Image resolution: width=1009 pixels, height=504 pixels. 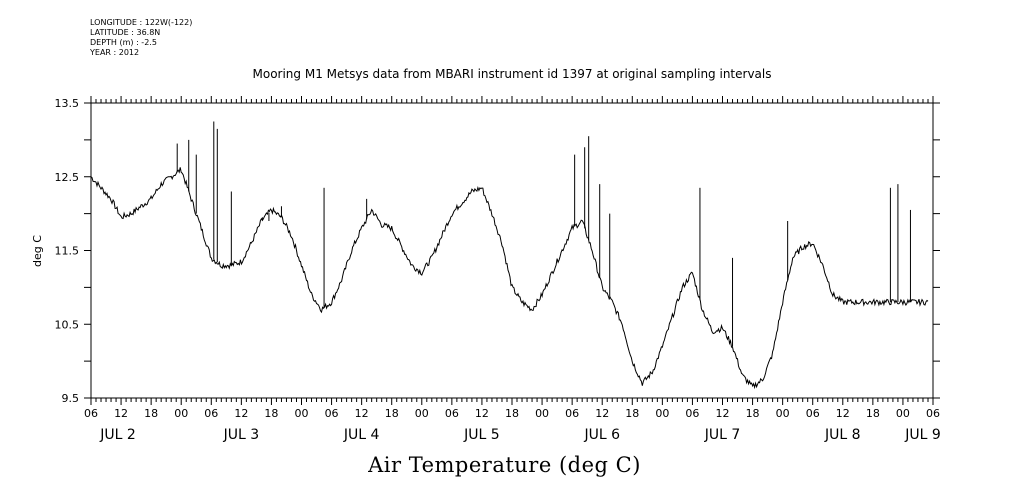 I want to click on y-tick-label: 10.5, so click(x=67, y=324).